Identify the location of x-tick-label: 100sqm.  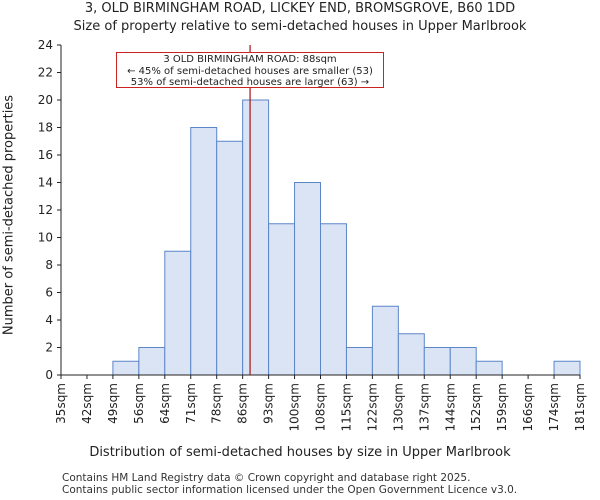
(295, 407).